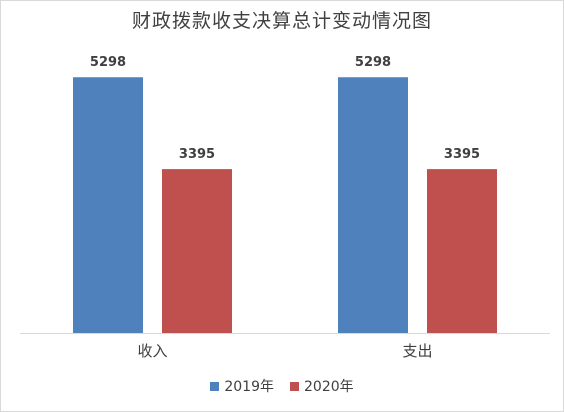 The image size is (564, 412). I want to click on legend-item-series-2: 2020年, so click(322, 386).